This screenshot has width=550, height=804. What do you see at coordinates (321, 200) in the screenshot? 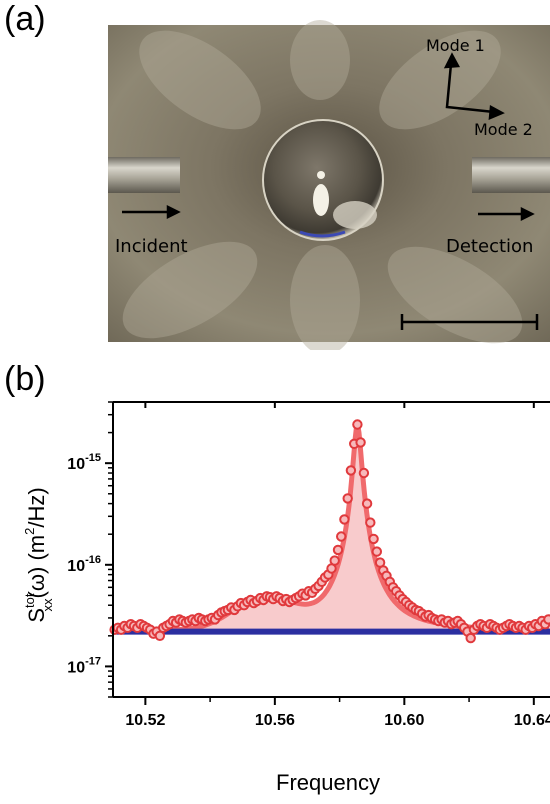
I see `sphere-reflection` at bounding box center [321, 200].